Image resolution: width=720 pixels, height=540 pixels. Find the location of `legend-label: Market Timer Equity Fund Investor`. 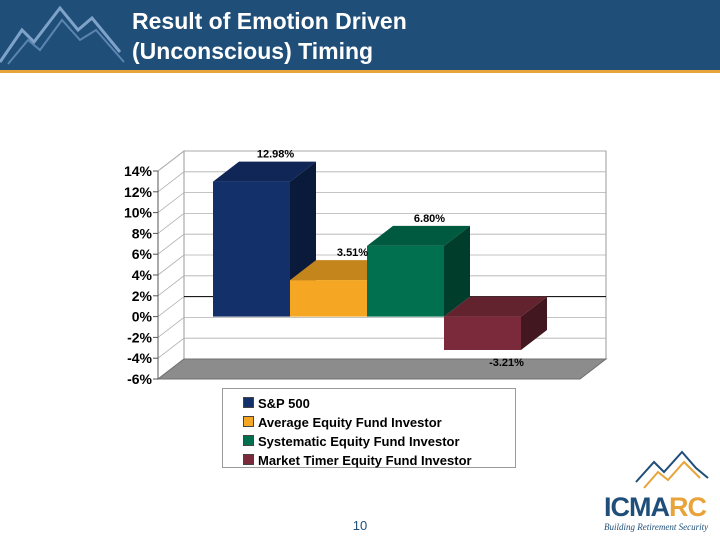

legend-label: Market Timer Equity Fund Investor is located at coordinates (365, 460).